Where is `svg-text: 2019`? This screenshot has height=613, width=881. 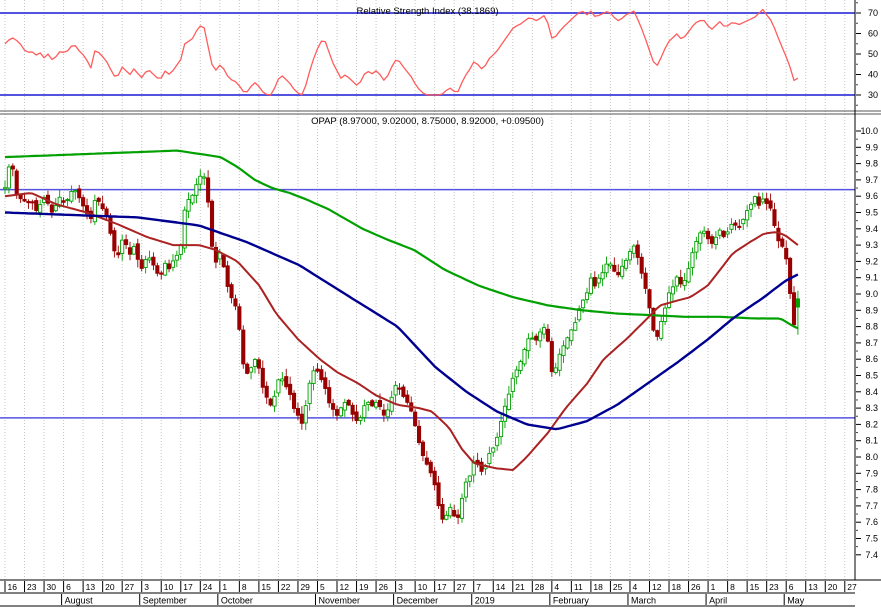 svg-text: 2019 is located at coordinates (485, 601).